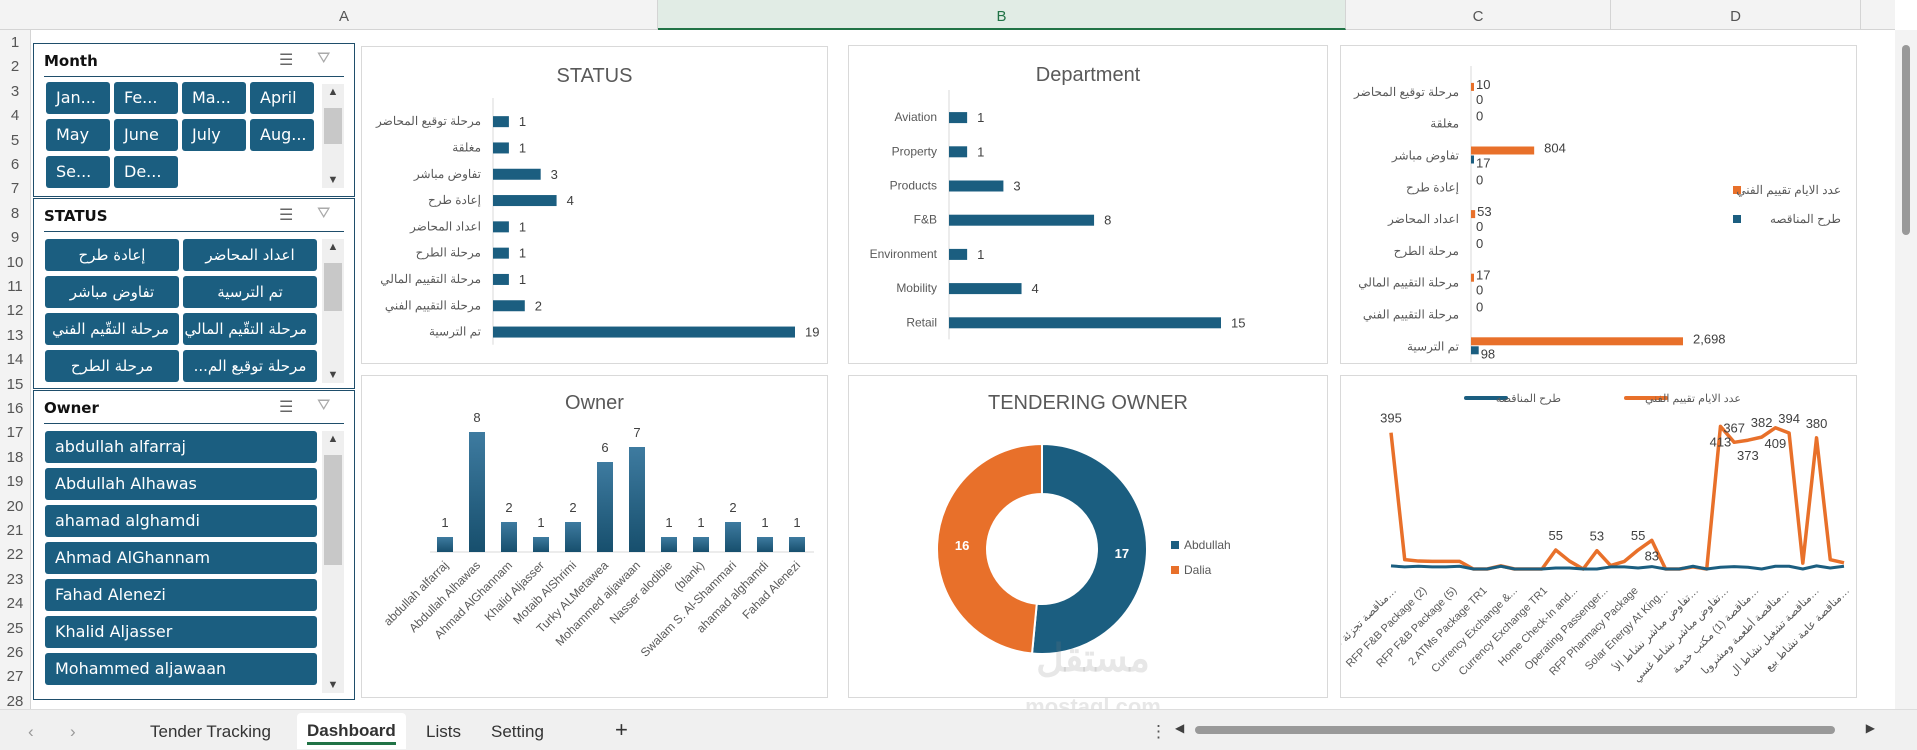  I want to click on row-header: 24, so click(15, 604).